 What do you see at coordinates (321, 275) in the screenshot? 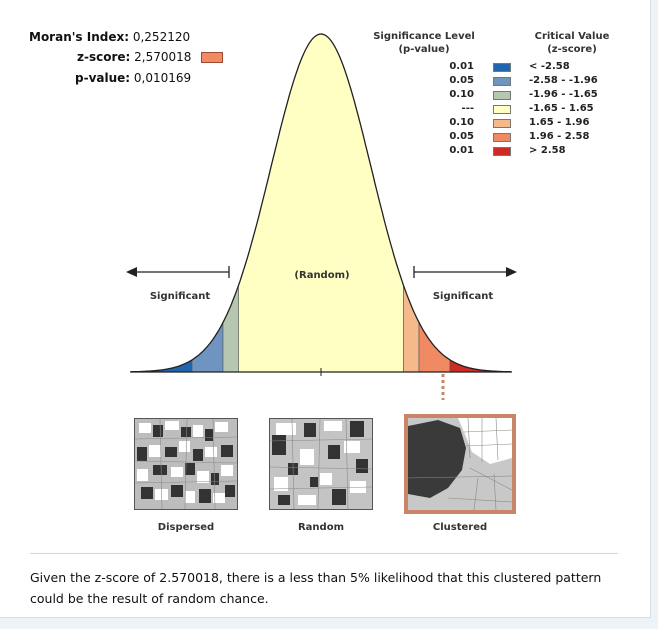
I see `random-label: (Random)` at bounding box center [321, 275].